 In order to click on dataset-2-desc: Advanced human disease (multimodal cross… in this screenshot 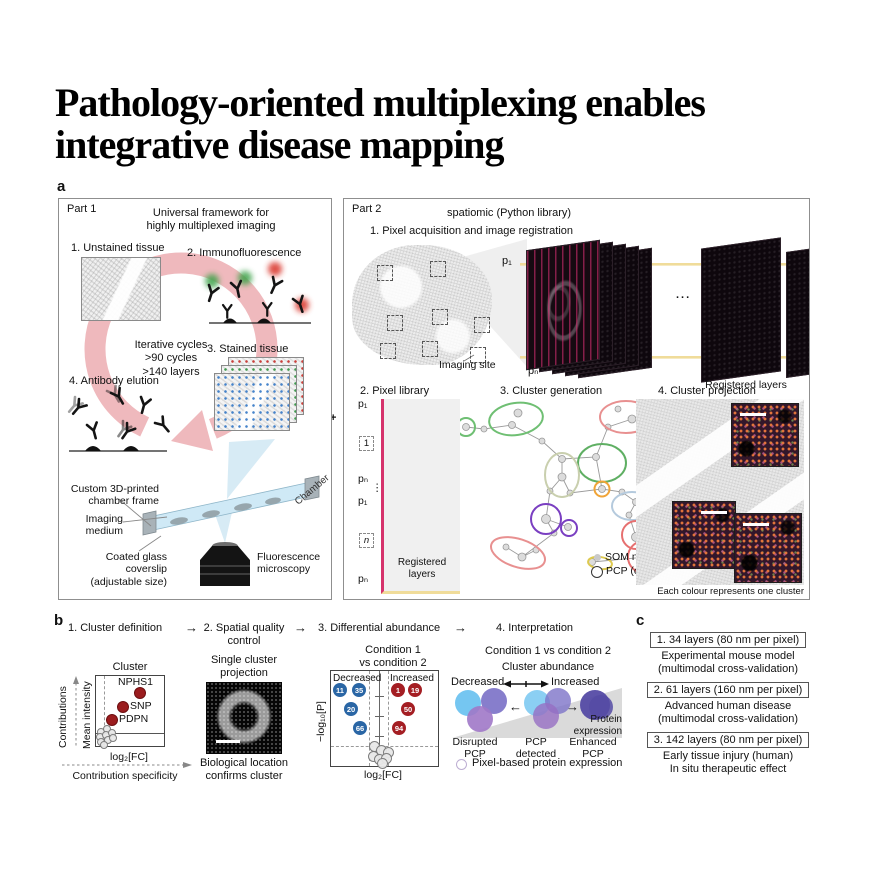, I will do `click(728, 713)`.